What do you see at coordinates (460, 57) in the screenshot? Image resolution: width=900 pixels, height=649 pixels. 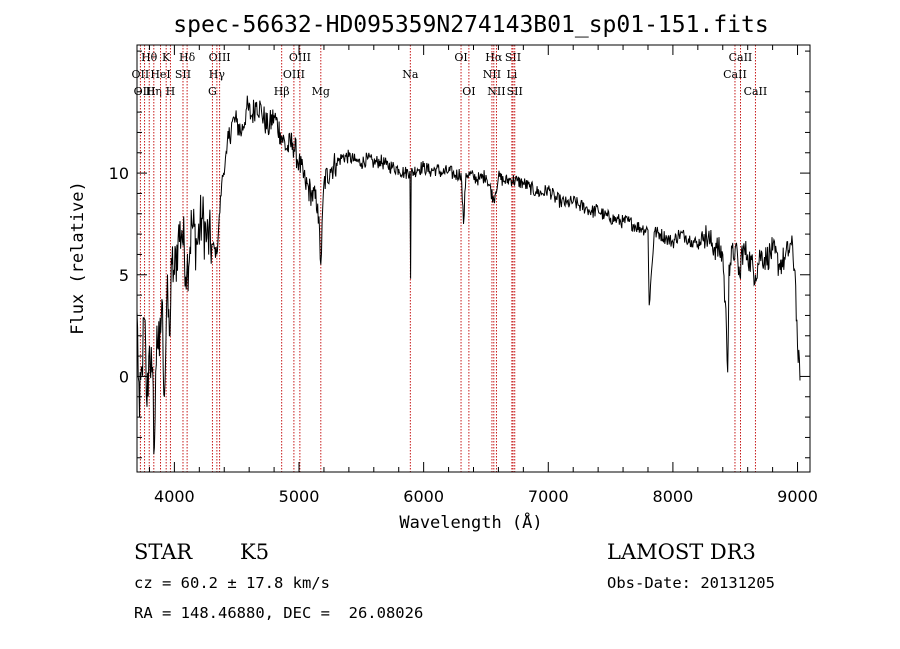 I see `line-marker-label-17: OI` at bounding box center [460, 57].